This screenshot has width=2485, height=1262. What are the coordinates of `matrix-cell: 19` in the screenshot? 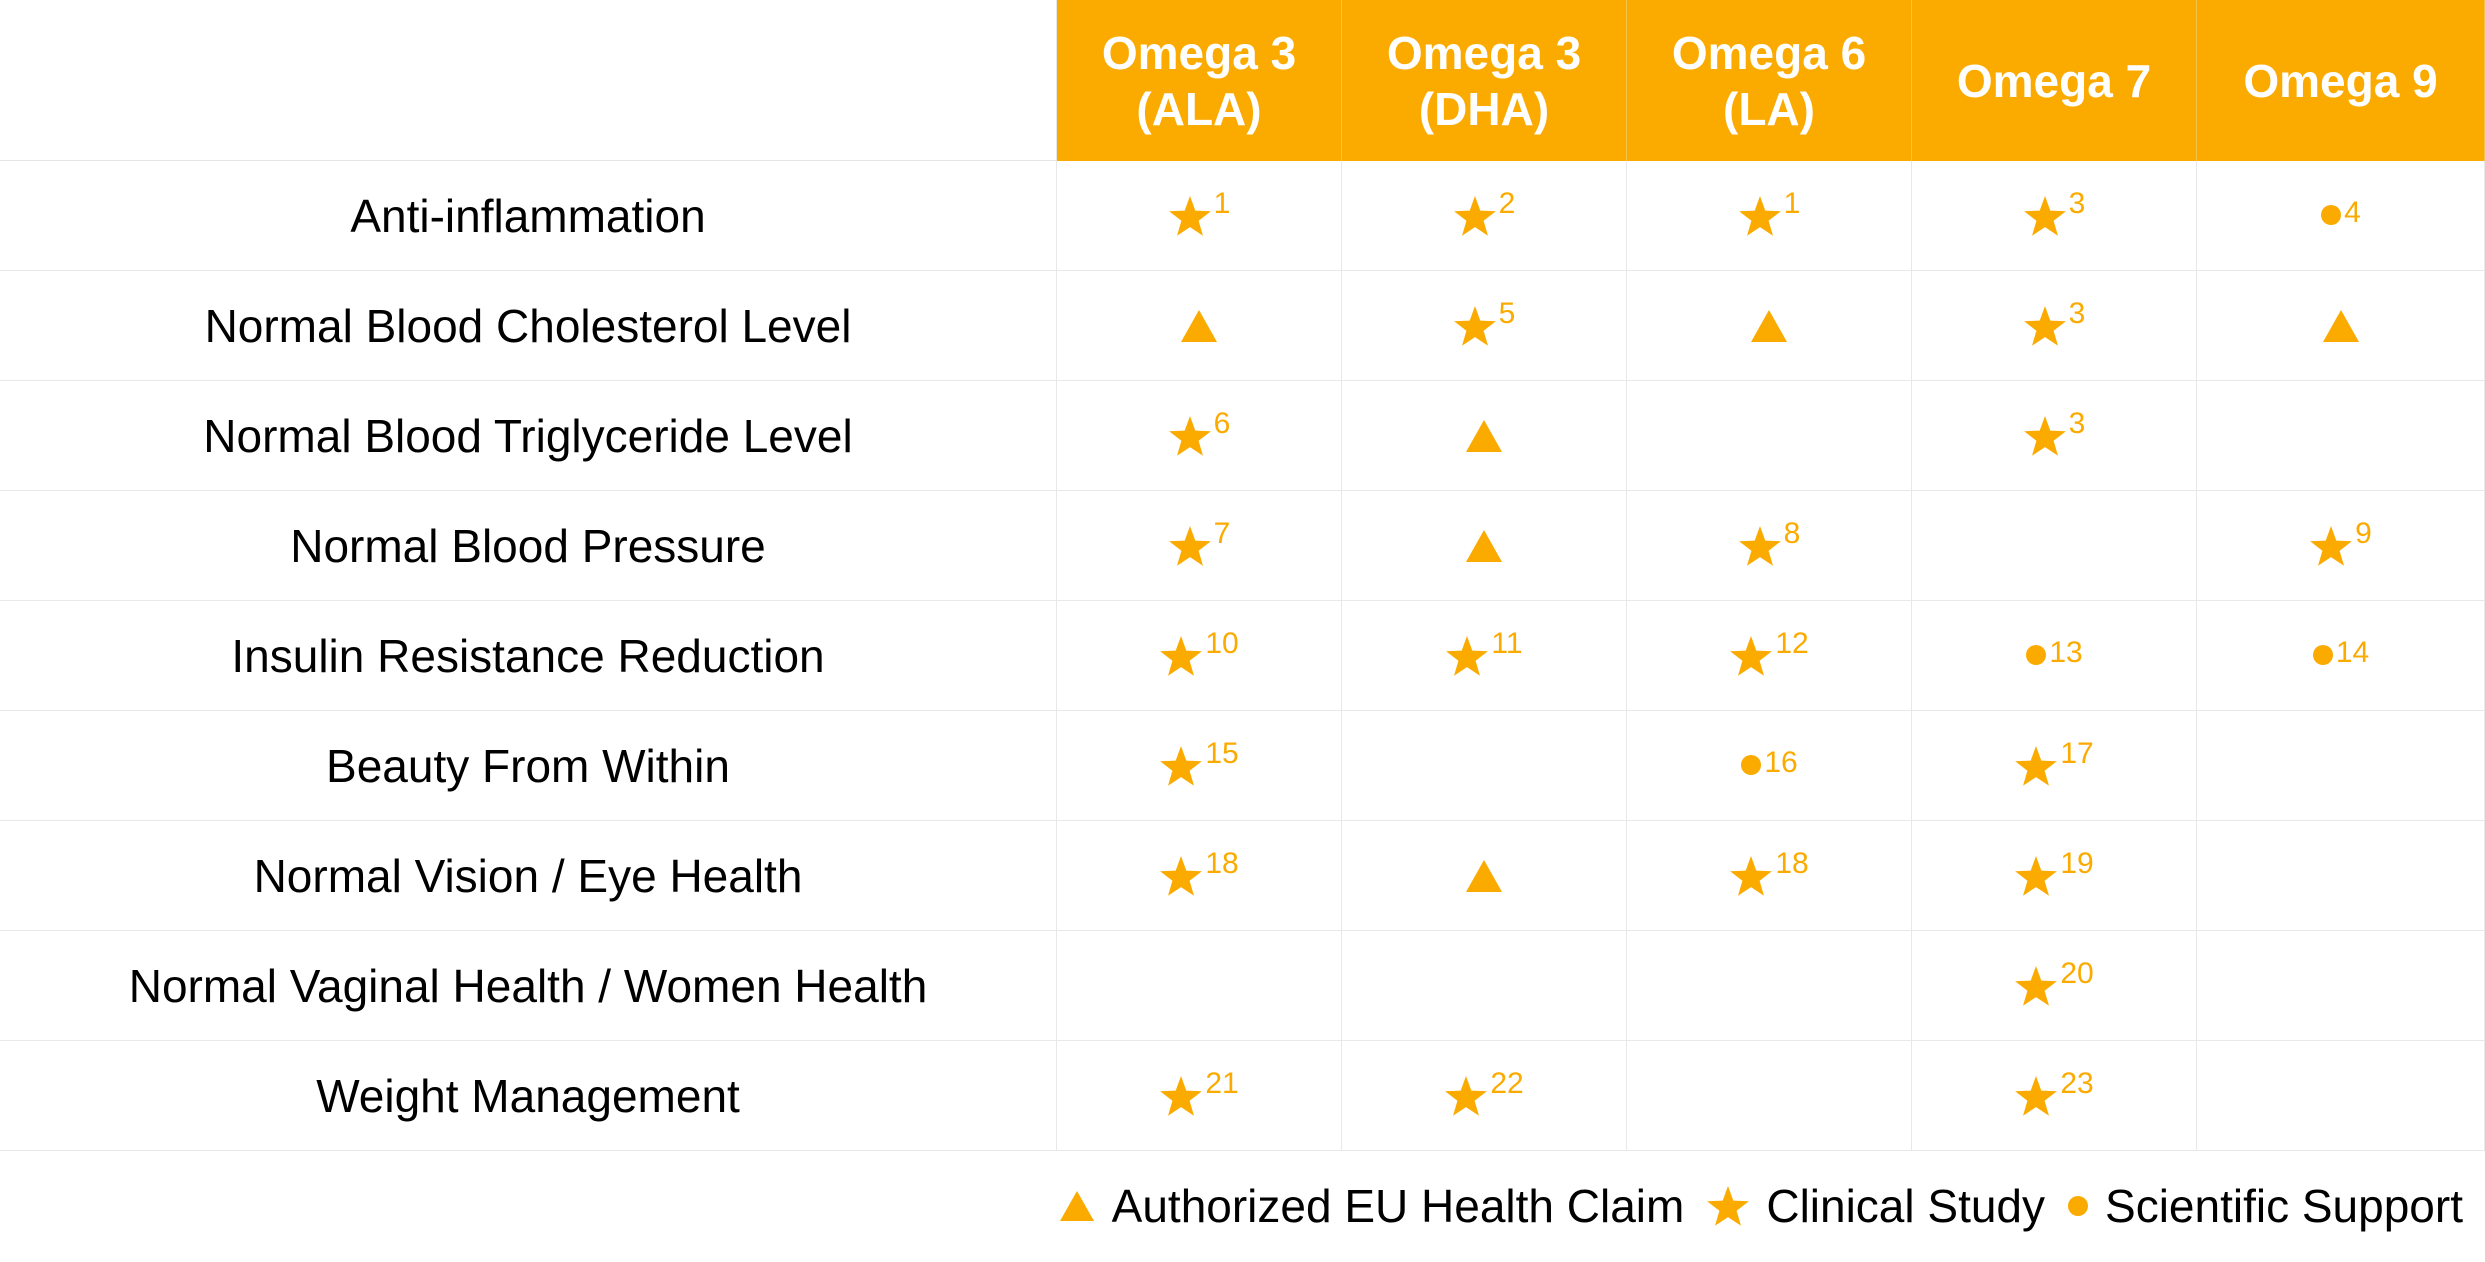 It's located at (2054, 876).